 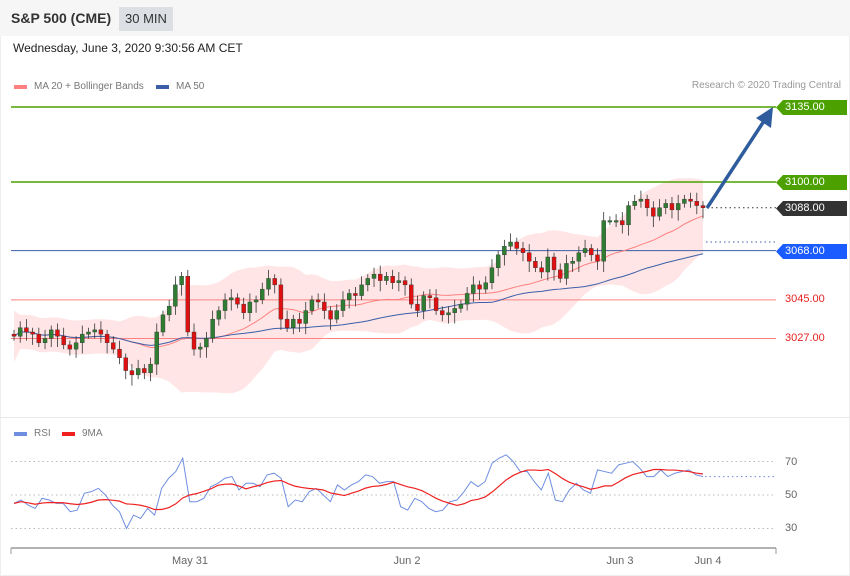 I want to click on rsi-tick-30: 30, so click(x=791, y=528).